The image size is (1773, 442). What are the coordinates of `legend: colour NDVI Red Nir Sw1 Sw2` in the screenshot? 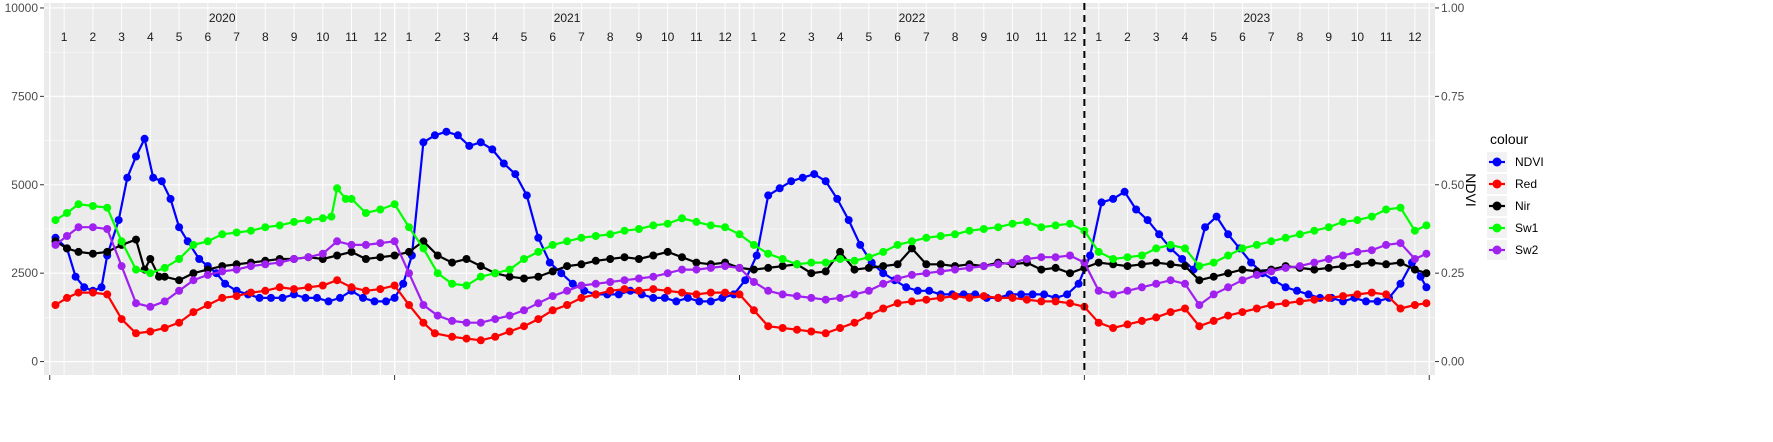 It's located at (1515, 195).